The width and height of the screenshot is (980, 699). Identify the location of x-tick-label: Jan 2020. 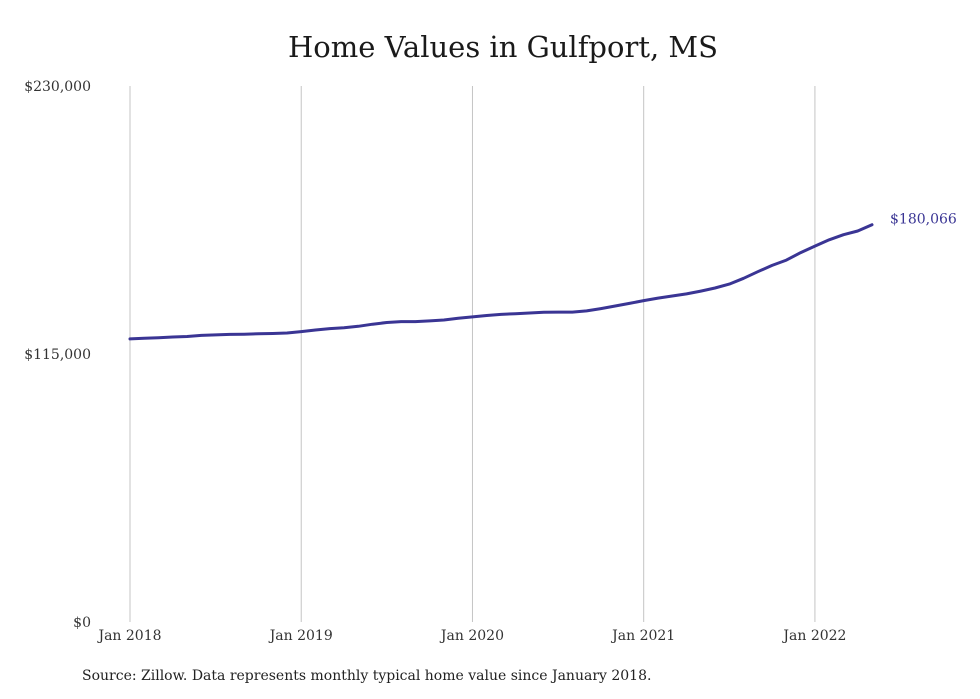
(471, 636).